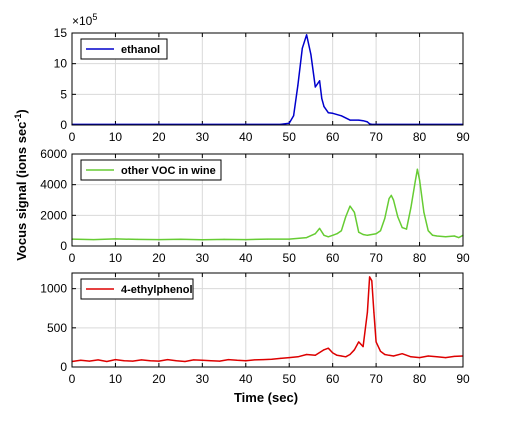 The image size is (508, 430). Describe the element at coordinates (18, 118) in the screenshot. I see `y-axis-label-superscript: -1` at that location.